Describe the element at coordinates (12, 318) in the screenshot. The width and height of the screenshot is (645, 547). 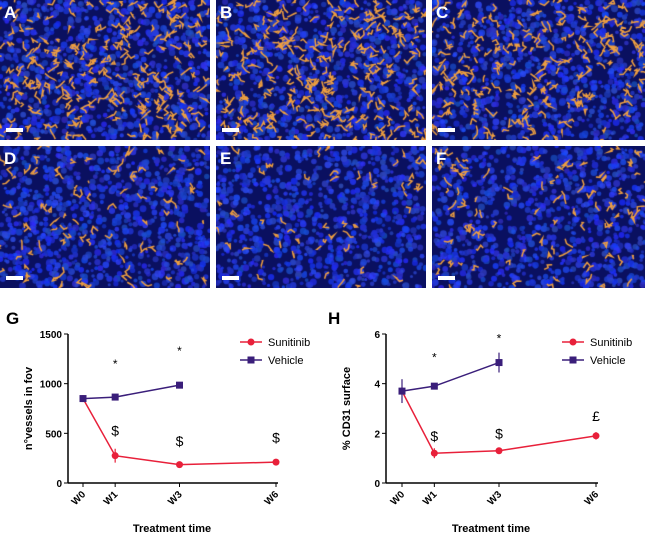
I see `panel-label: G` at that location.